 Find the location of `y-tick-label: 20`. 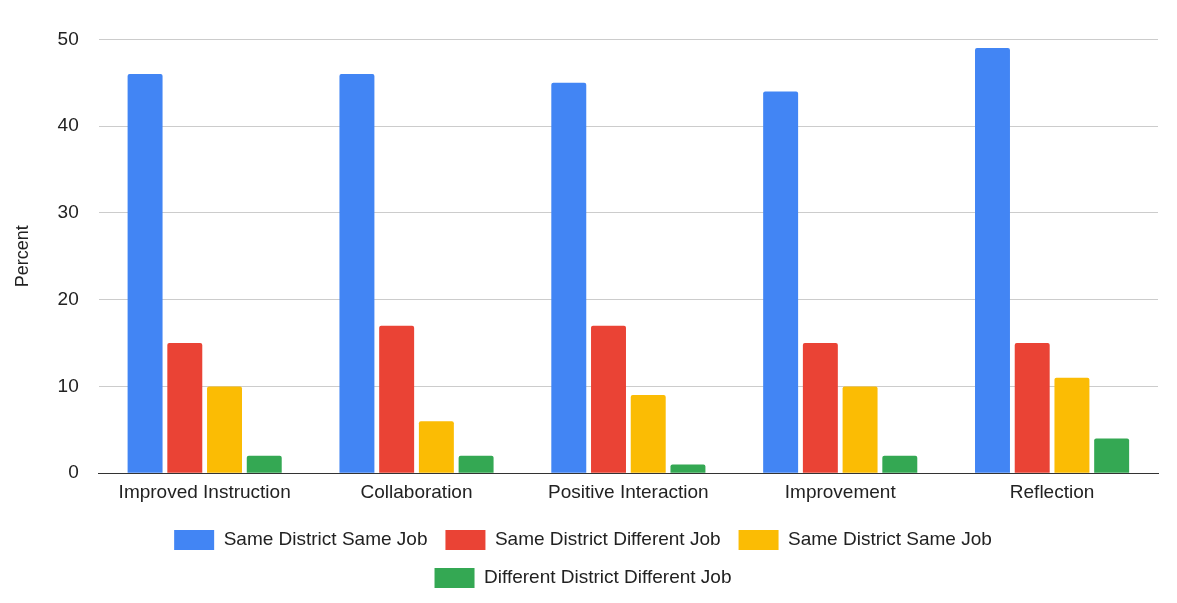

y-tick-label: 20 is located at coordinates (68, 298).